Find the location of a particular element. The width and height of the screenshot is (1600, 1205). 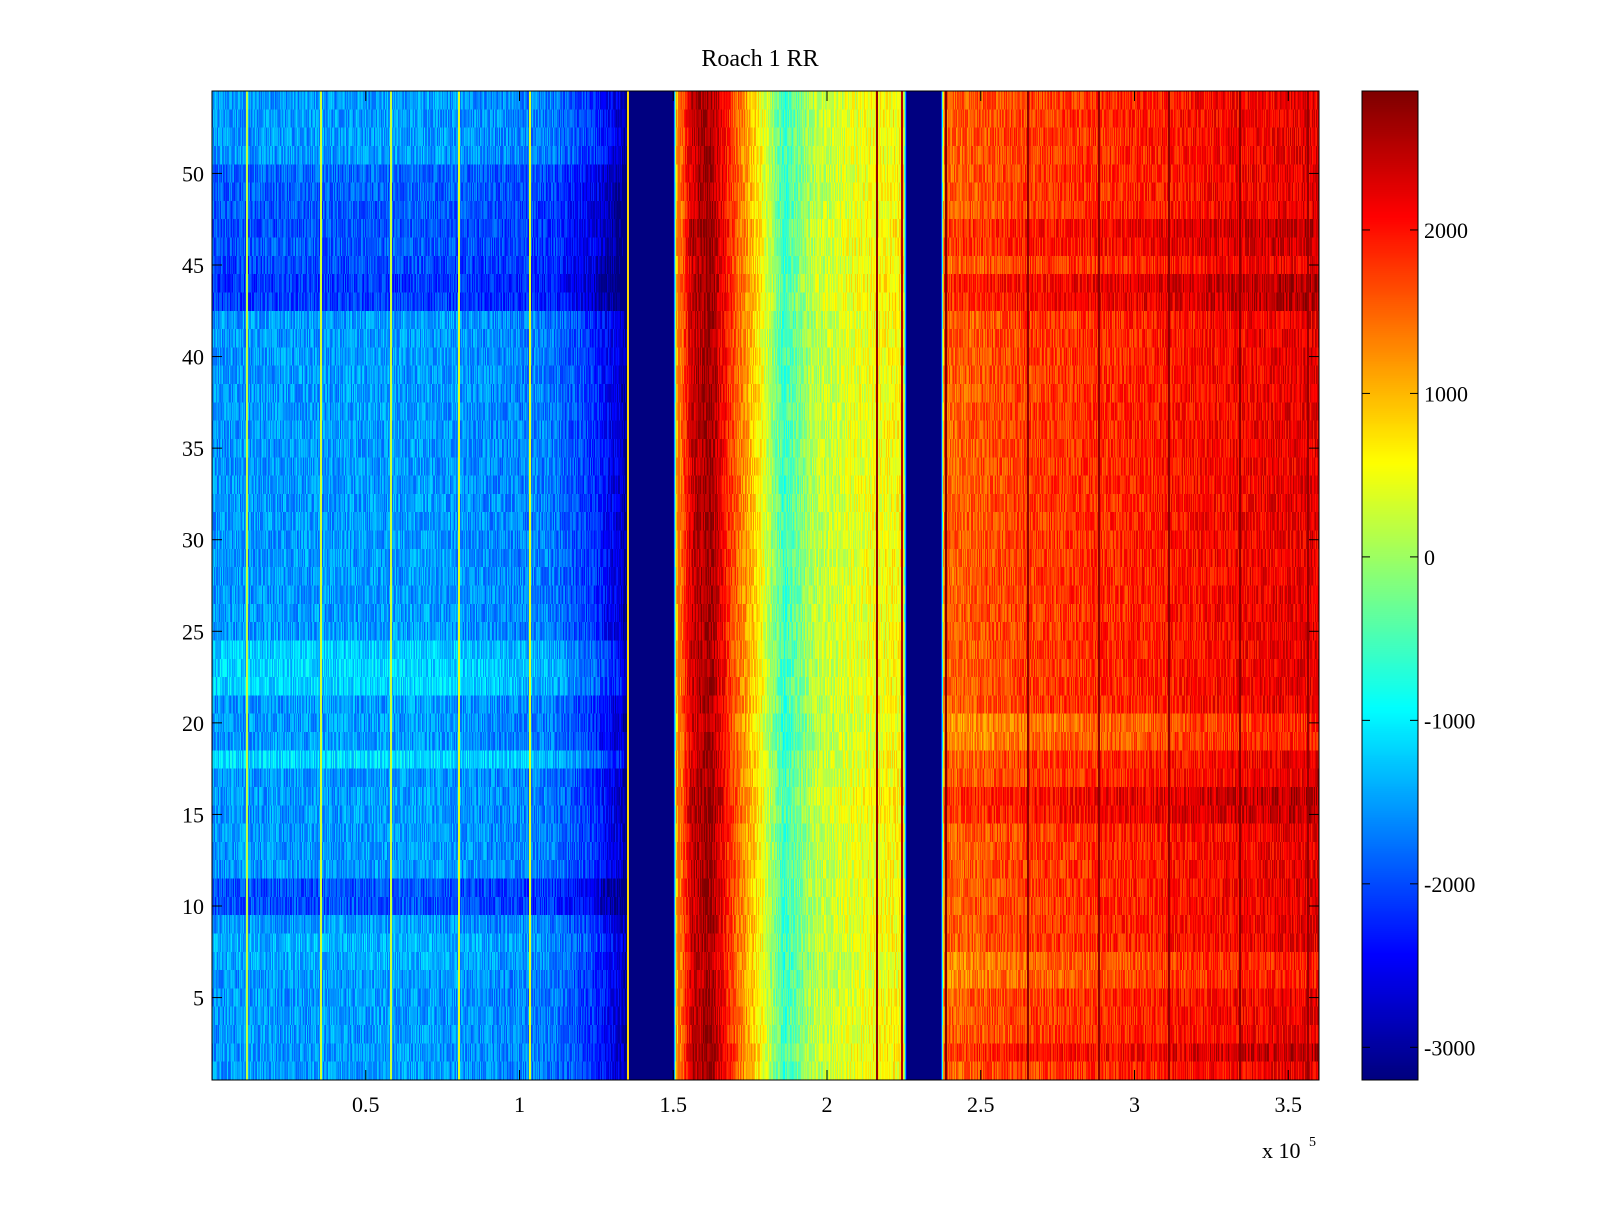

colorbar-tick-label: -2000 is located at coordinates (1449, 884).